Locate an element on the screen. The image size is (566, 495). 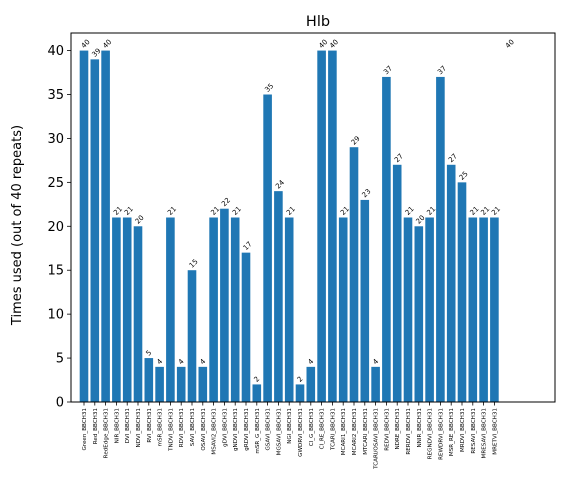
x-tick-label: REDVI_BBCH31 is located at coordinates (387, 429).